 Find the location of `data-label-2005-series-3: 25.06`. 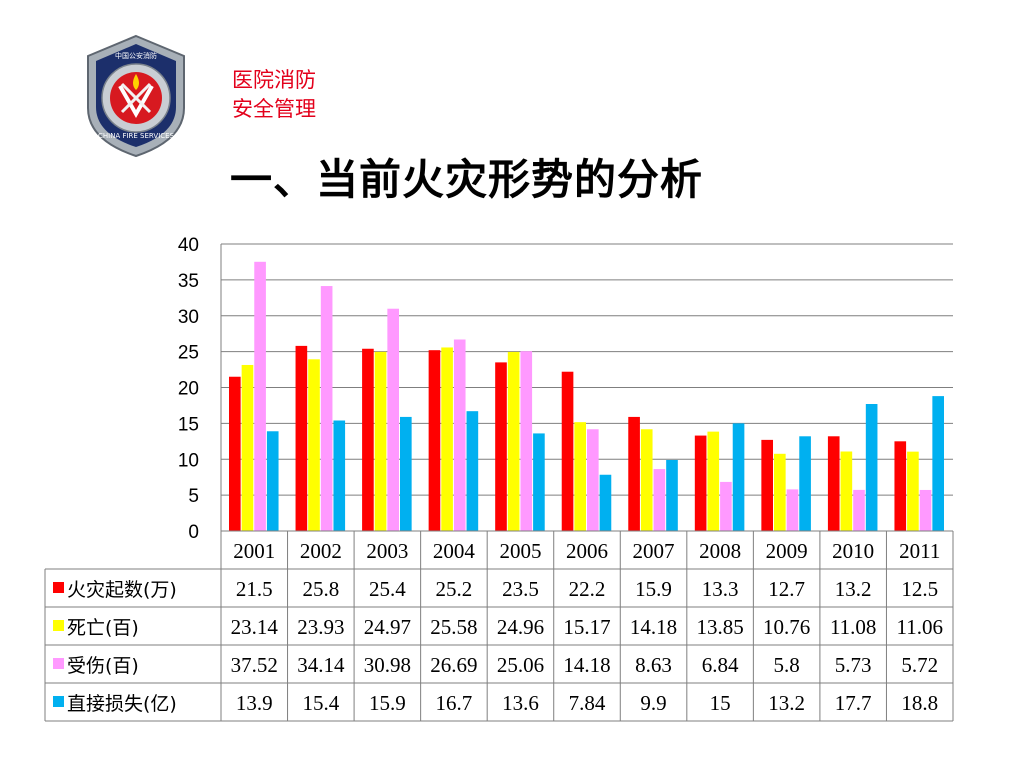

data-label-2005-series-3: 25.06 is located at coordinates (520, 665).